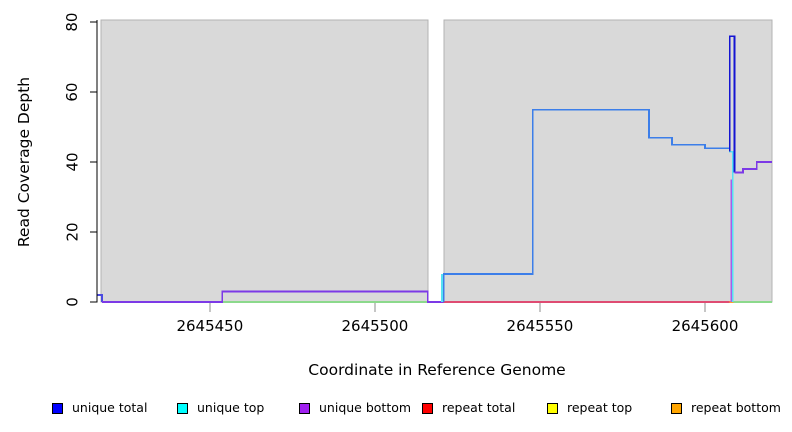  I want to click on legend-label-repeat-bottom: repeat bottom, so click(736, 407).